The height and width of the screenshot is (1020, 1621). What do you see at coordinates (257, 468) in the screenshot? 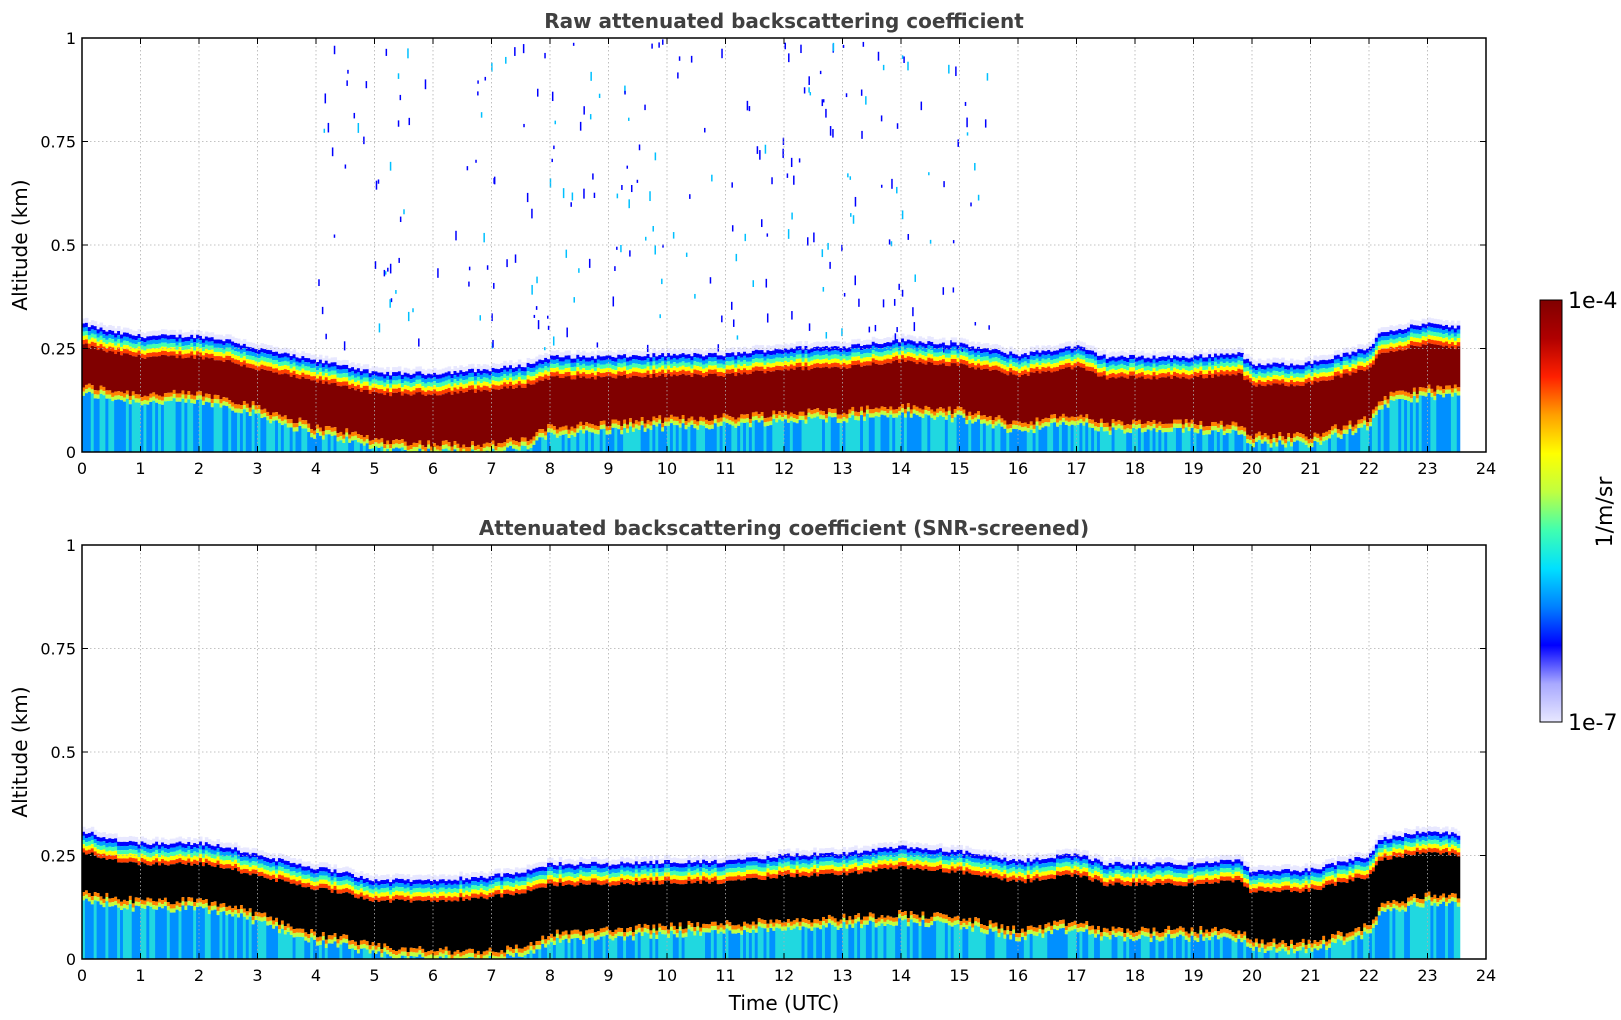
I see `x-tick-label: 3` at bounding box center [257, 468].